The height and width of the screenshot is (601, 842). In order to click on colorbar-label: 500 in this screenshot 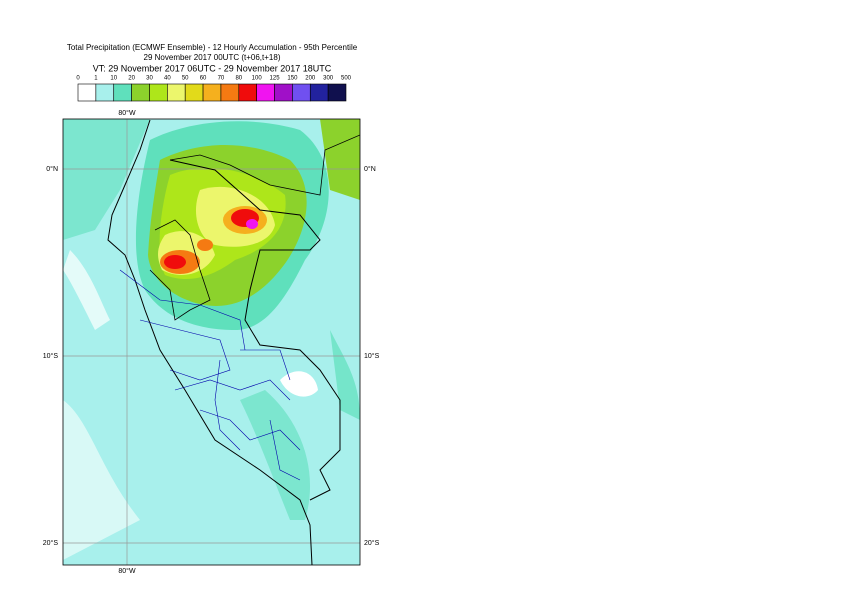, I will do `click(346, 79)`.